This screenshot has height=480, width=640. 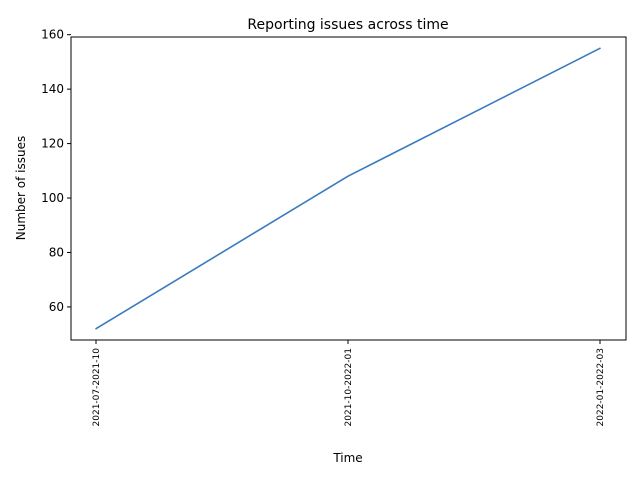 What do you see at coordinates (56, 252) in the screenshot?
I see `y-tick-label: 80` at bounding box center [56, 252].